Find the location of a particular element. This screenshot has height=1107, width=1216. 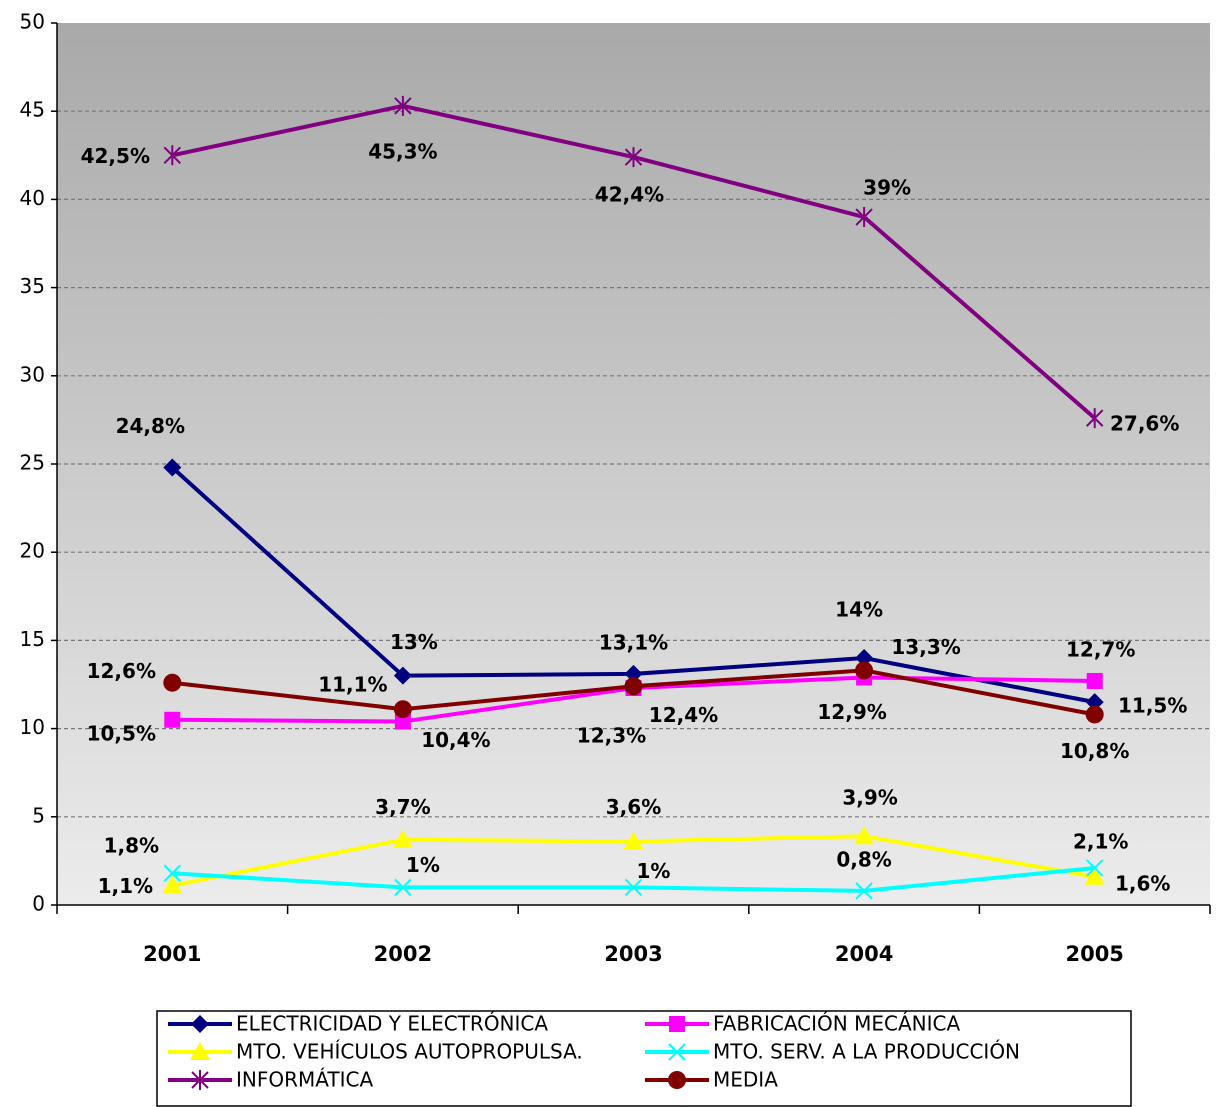

value-label: 10,5% is located at coordinates (121, 733).